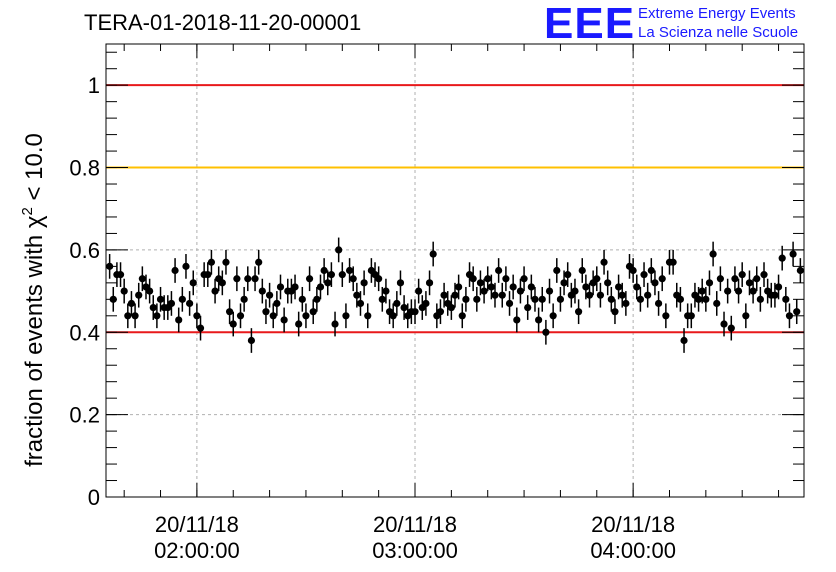 This screenshot has width=836, height=572. I want to click on chart-title: TERA-01-2018-11-20-00001, so click(223, 22).